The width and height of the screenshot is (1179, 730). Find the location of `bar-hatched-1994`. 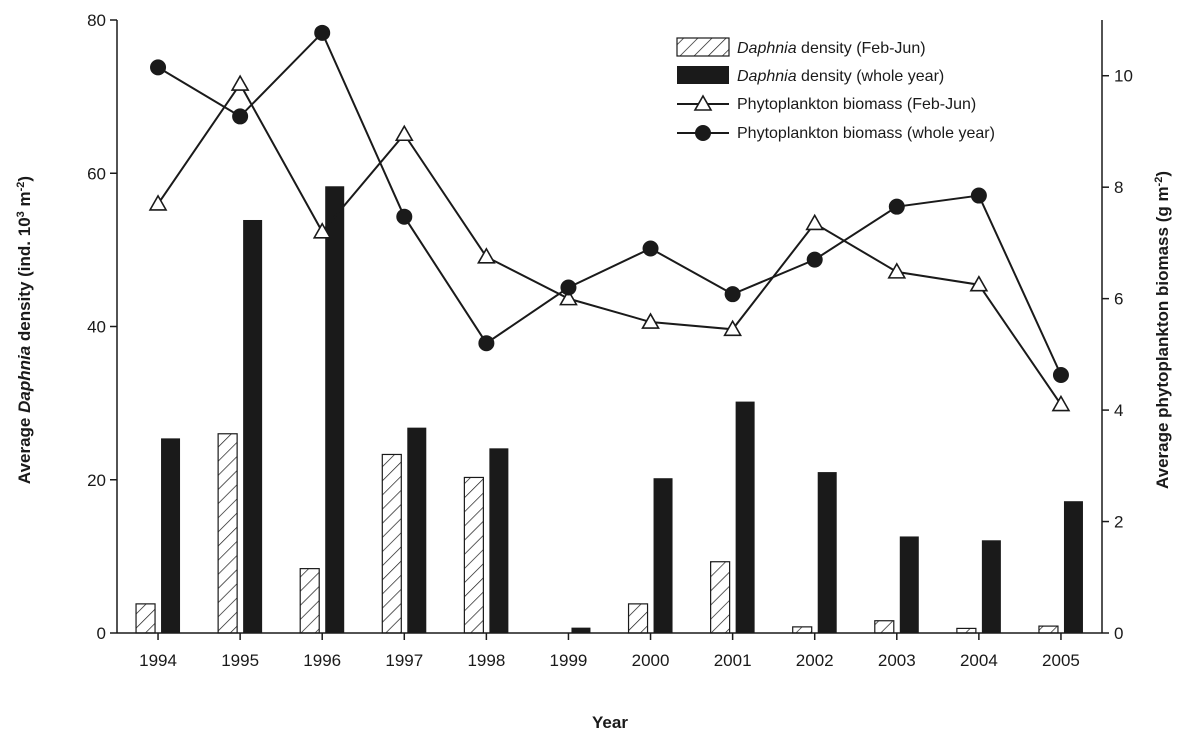

bar-hatched-1994 is located at coordinates (145, 618).